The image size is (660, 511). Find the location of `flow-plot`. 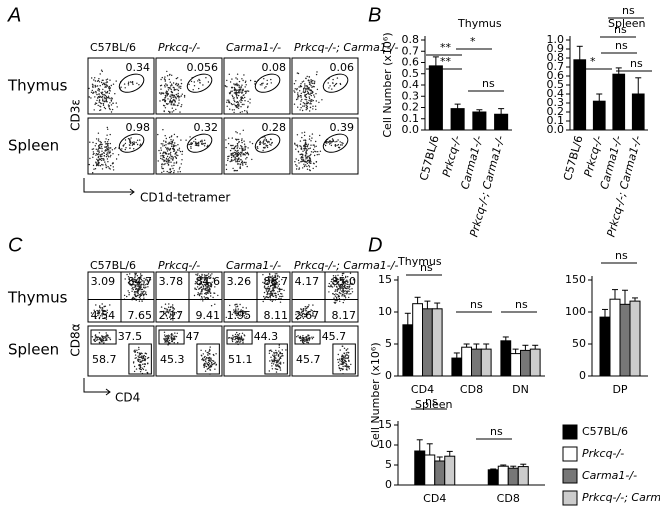

flow-plot is located at coordinates (189, 86).